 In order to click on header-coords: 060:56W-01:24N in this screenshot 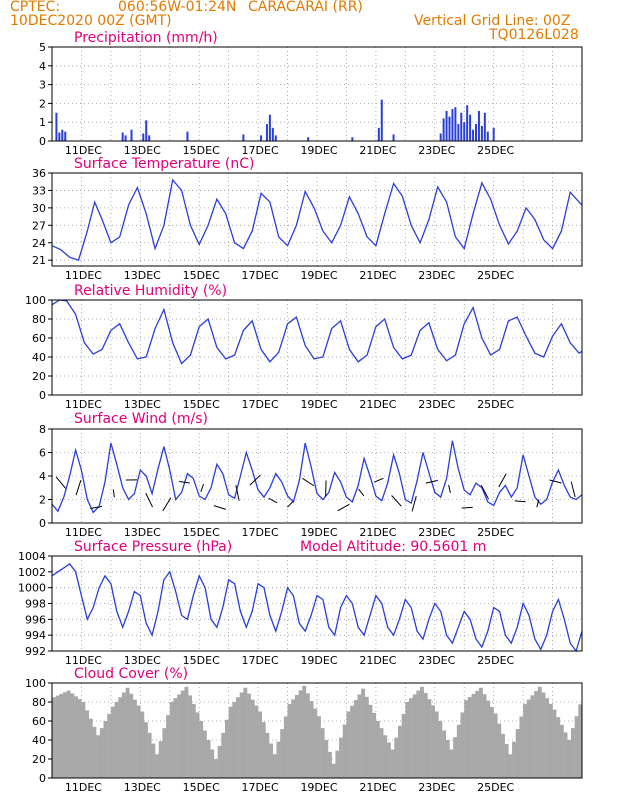, I will do `click(177, 7)`.